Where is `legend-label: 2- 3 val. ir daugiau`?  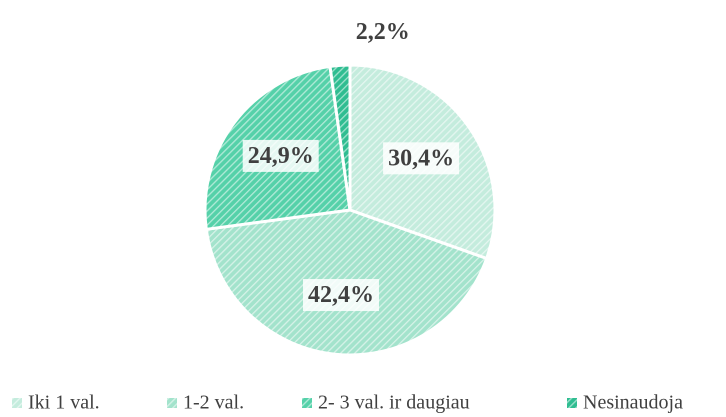 legend-label: 2- 3 val. ir daugiau is located at coordinates (394, 403).